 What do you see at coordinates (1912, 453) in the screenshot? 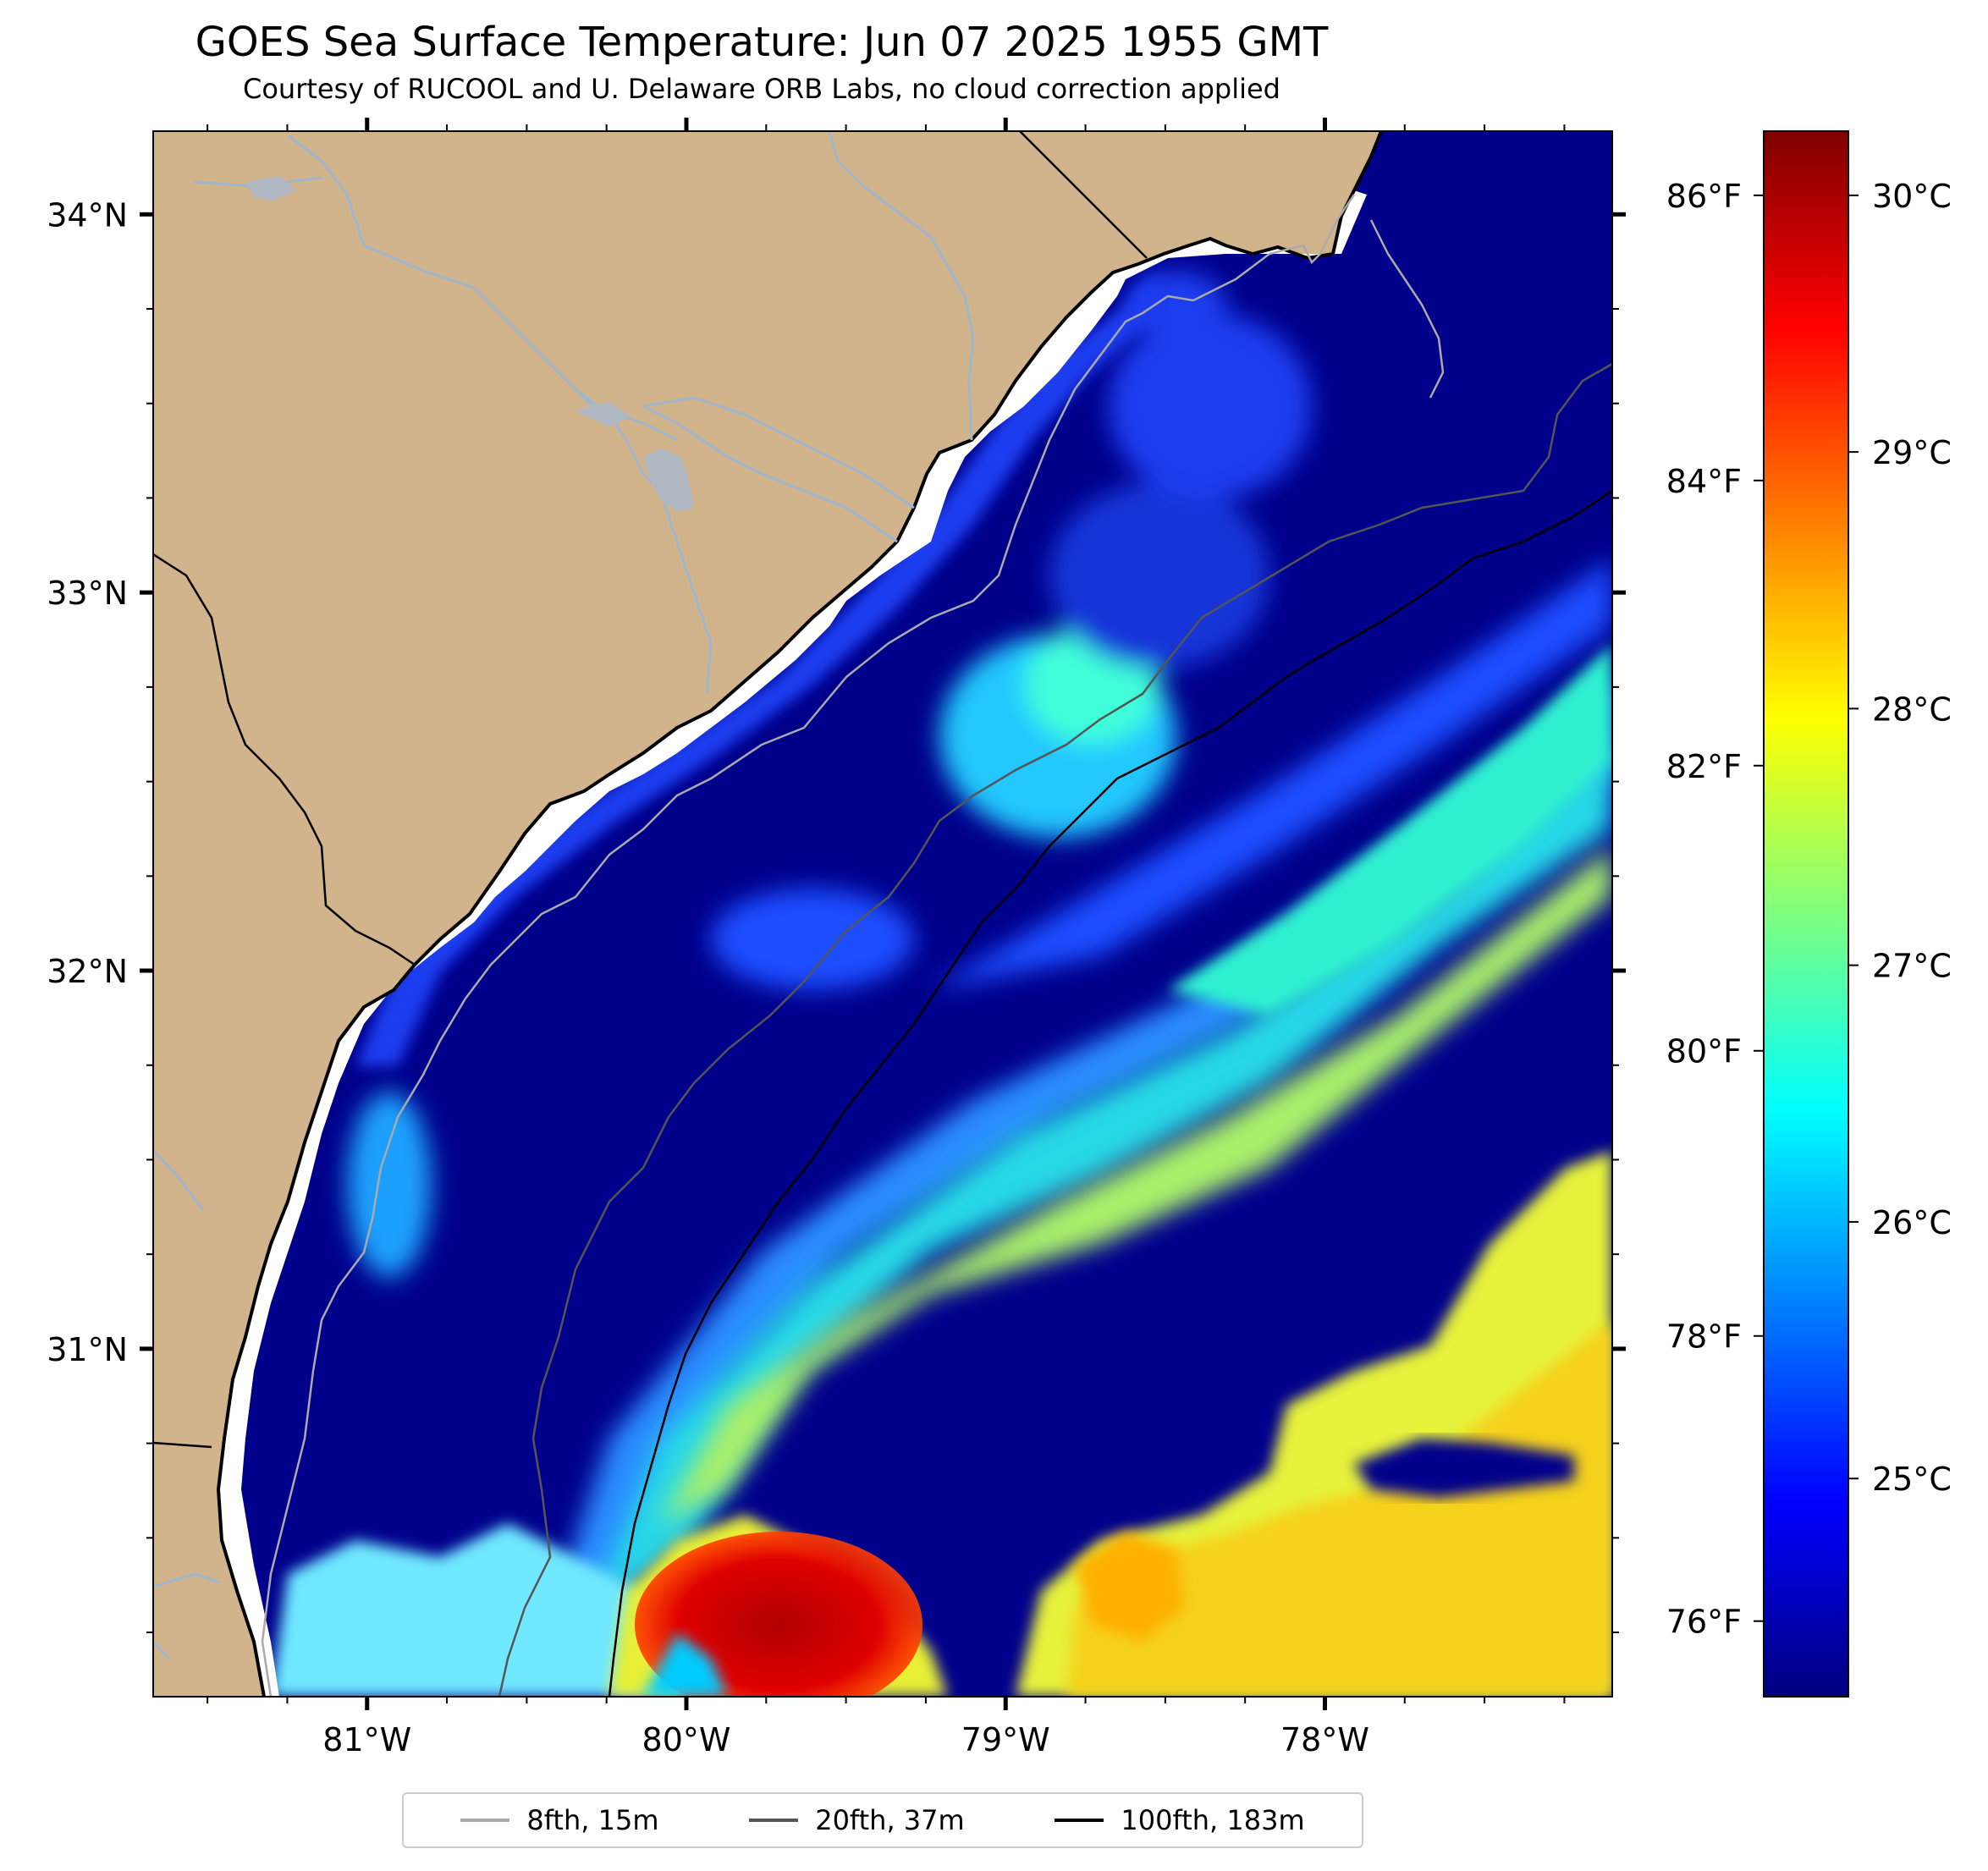
I see `celsius-tick-label: 29°C` at bounding box center [1912, 453].